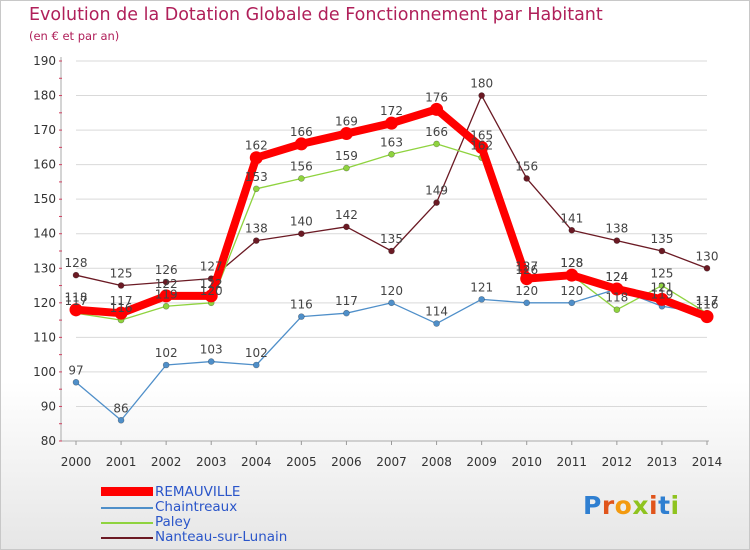 Image resolution: width=750 pixels, height=550 pixels. What do you see at coordinates (76, 462) in the screenshot?
I see `x-tick-label: 2000` at bounding box center [76, 462].